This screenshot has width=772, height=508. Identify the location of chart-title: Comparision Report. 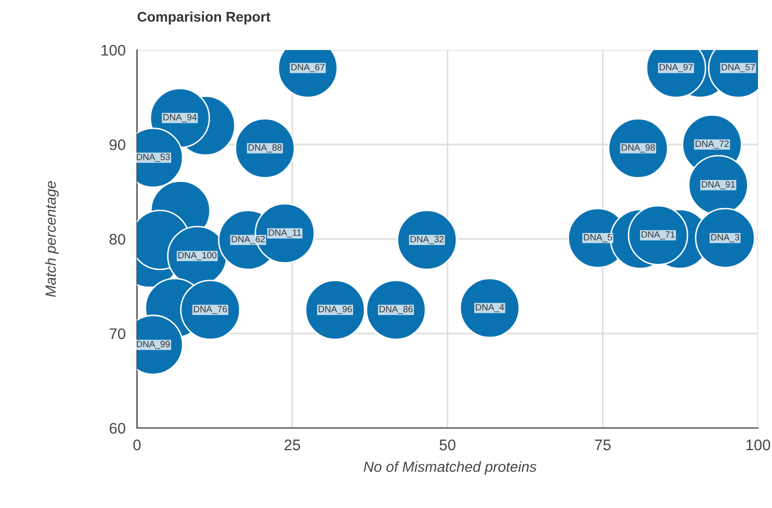
(204, 18).